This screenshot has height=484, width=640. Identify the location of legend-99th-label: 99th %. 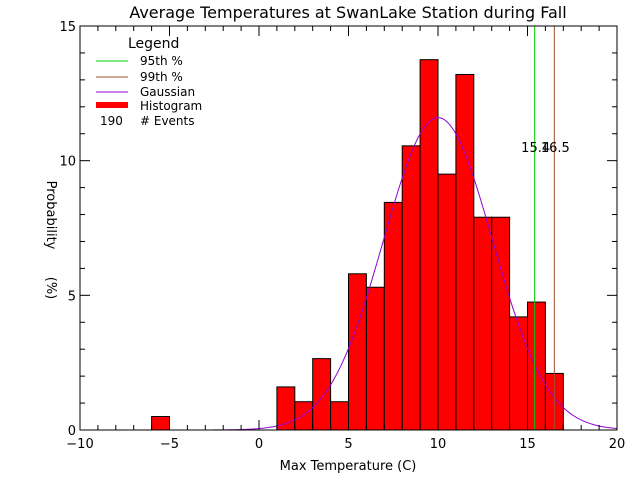
(161, 77).